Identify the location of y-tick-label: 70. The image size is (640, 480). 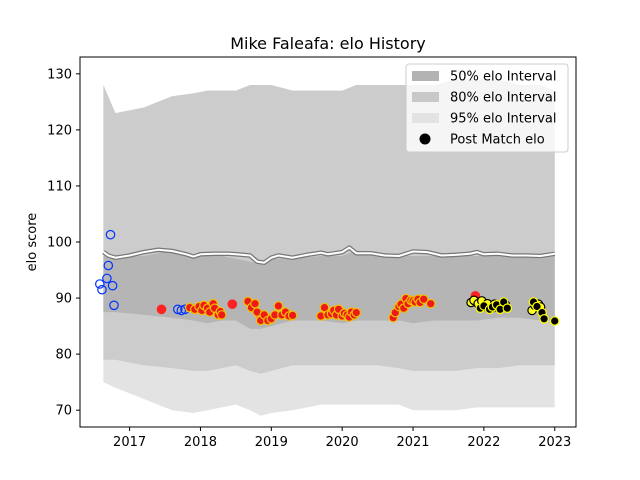
(63, 411).